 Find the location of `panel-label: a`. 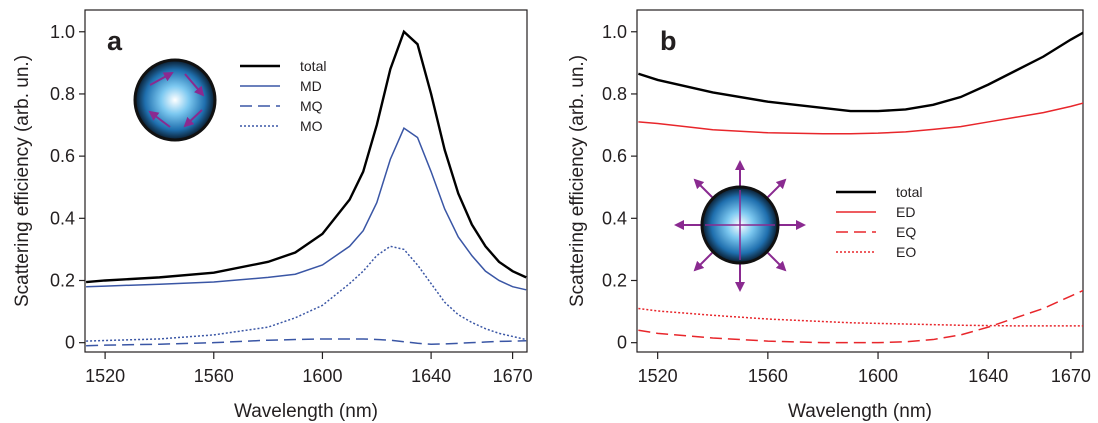

panel-label: a is located at coordinates (115, 41).